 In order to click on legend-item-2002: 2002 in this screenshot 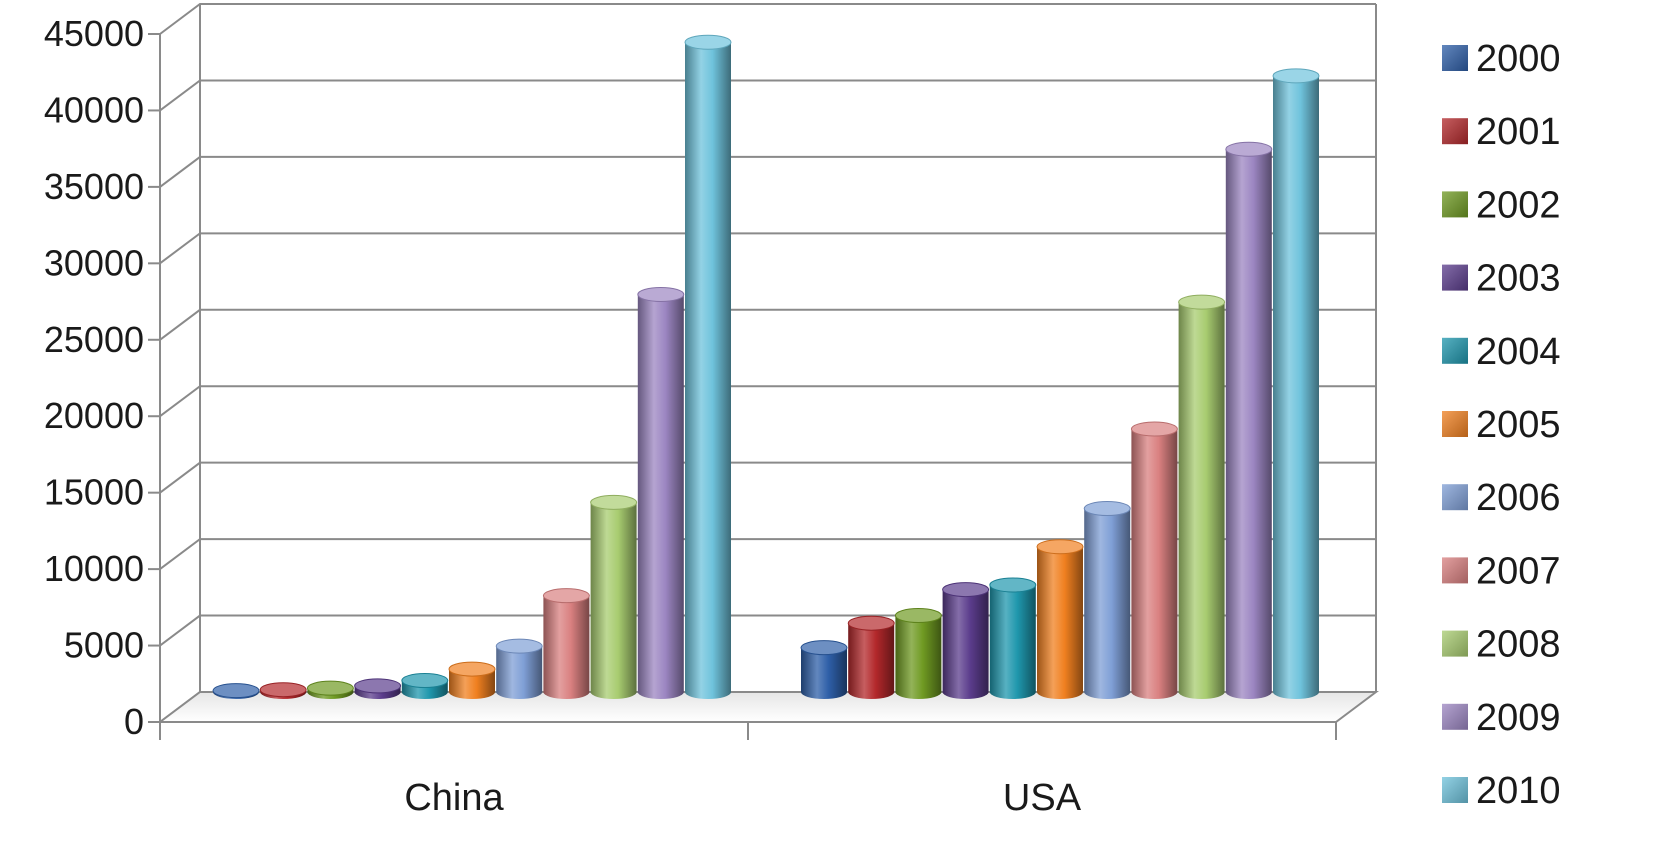, I will do `click(1501, 205)`.